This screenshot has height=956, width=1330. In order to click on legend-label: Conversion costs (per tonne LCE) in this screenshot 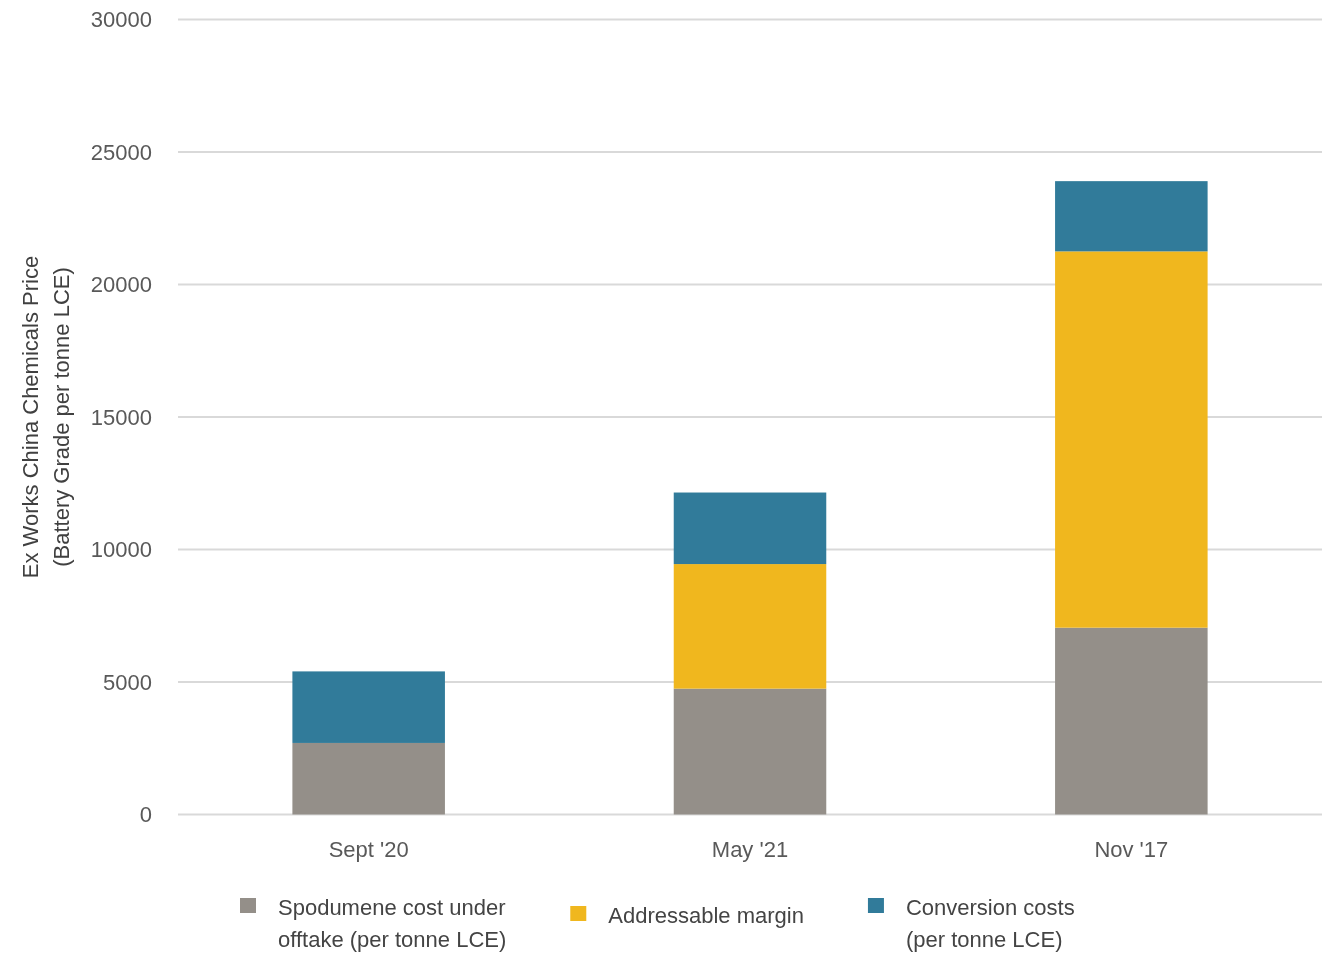, I will do `click(990, 923)`.